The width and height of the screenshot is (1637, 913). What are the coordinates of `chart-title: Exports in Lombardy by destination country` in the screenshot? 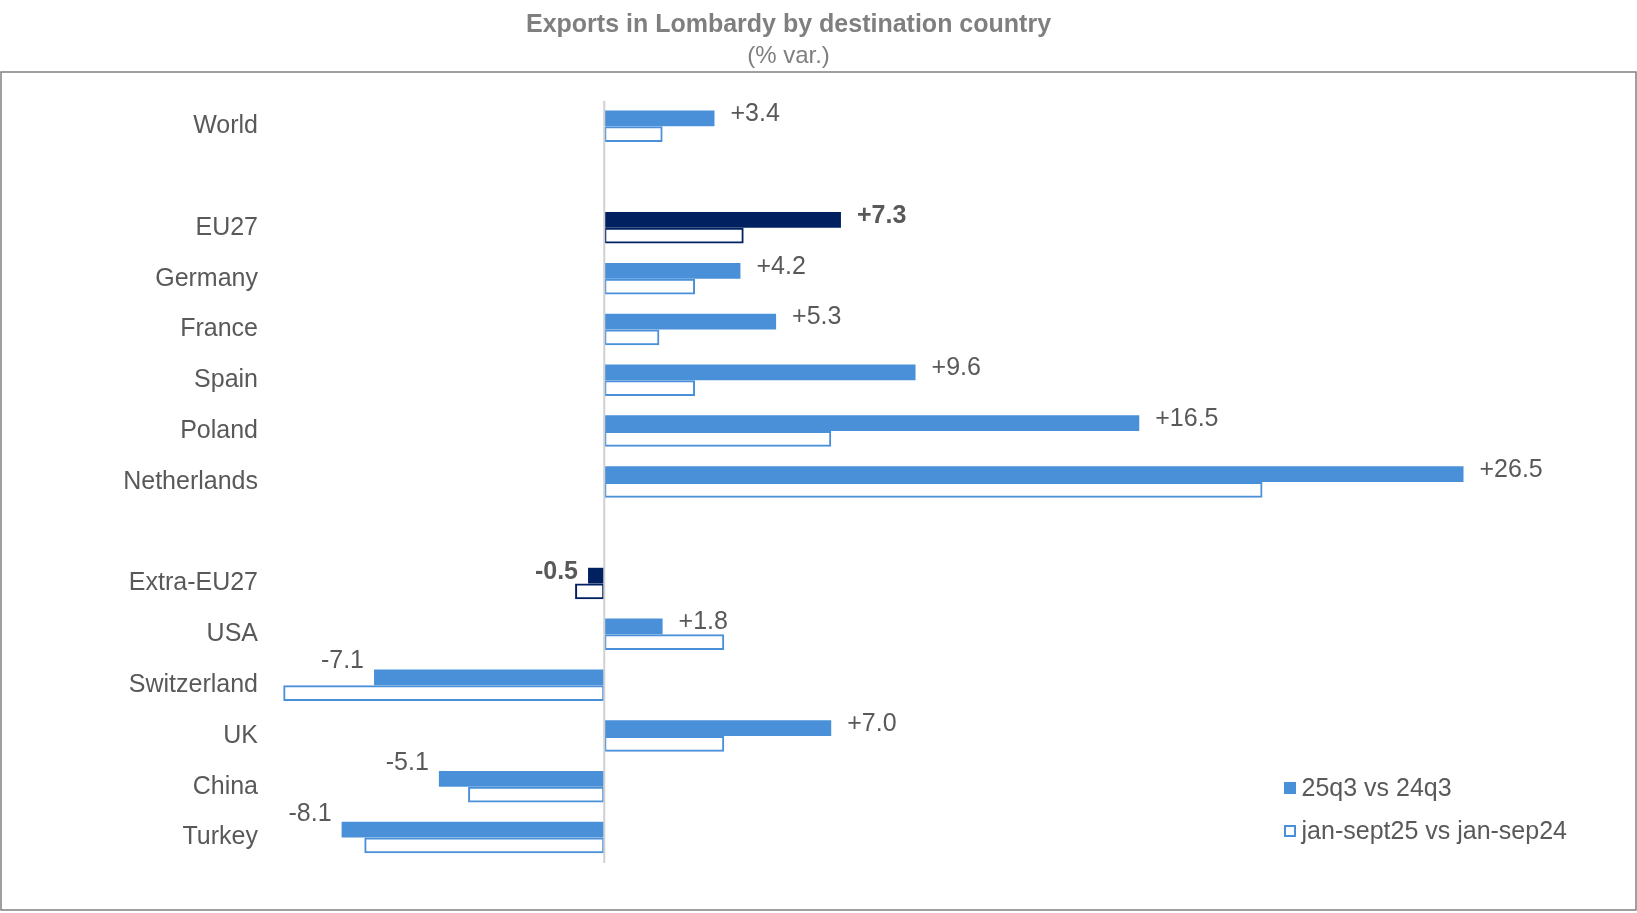 It's located at (788, 22).